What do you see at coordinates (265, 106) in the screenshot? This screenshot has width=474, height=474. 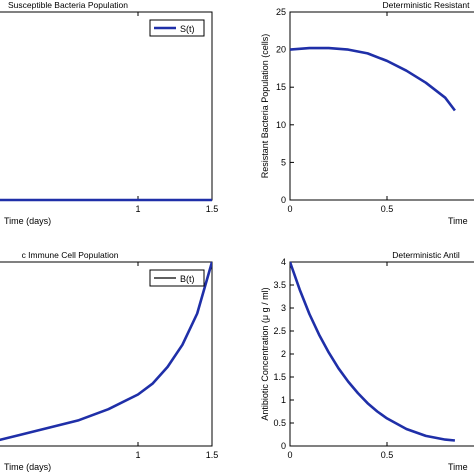 I see `y-axis-label: Resistant Bacteria Population (cells)` at bounding box center [265, 106].